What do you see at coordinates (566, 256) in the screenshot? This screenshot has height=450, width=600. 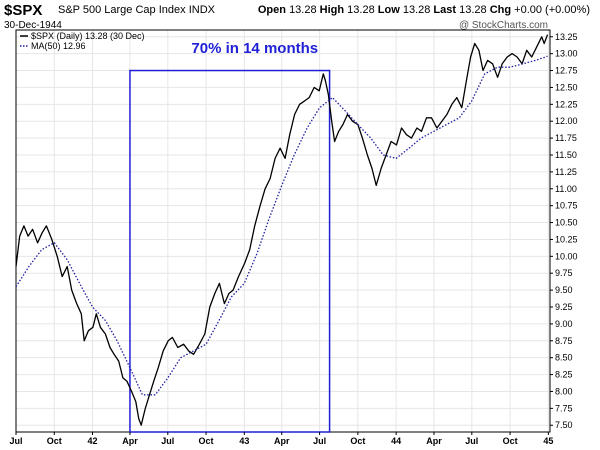 I see `y-tick-label: 10.00` at bounding box center [566, 256].